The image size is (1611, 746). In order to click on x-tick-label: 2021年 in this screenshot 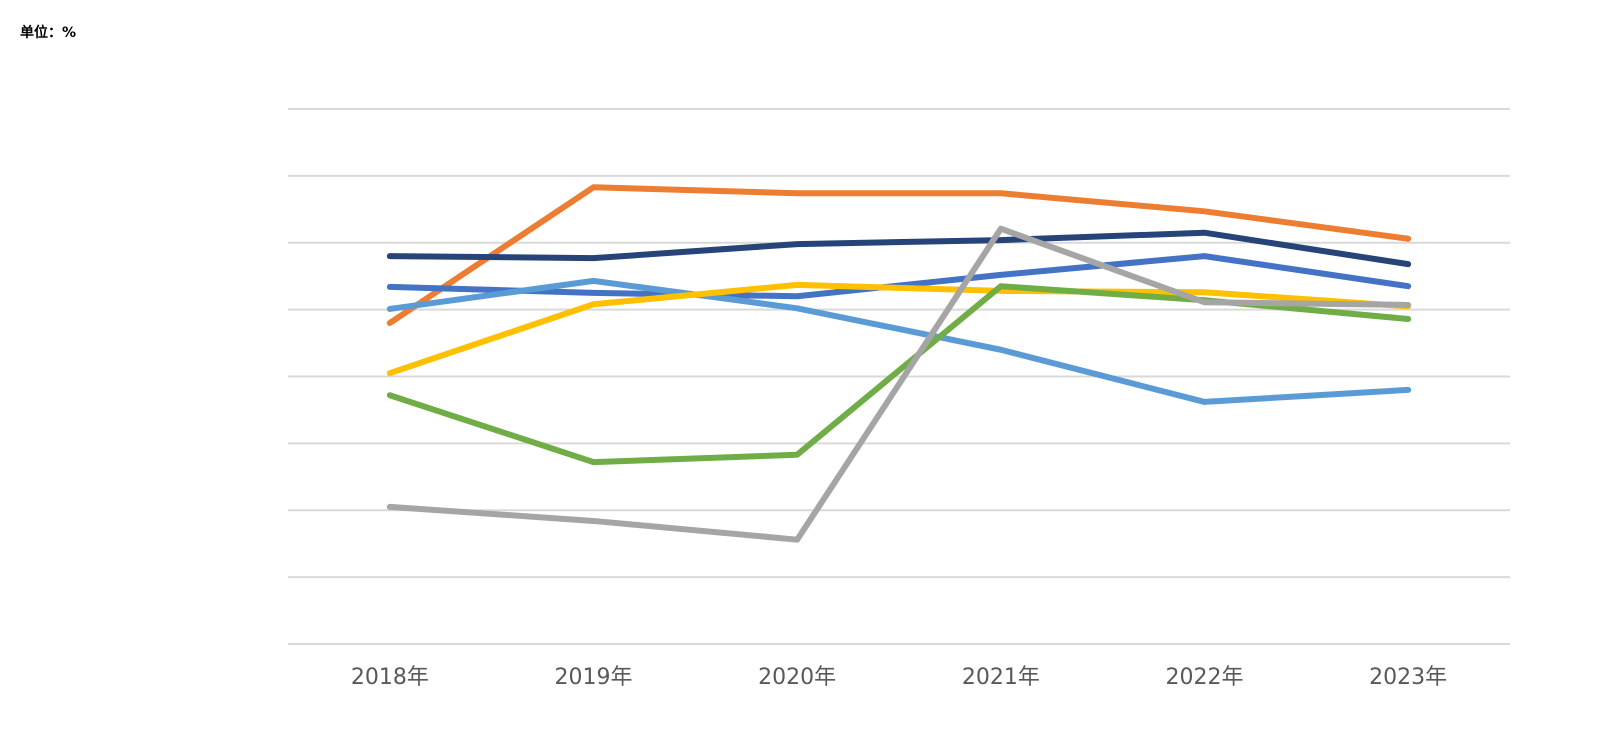, I will do `click(1001, 677)`.